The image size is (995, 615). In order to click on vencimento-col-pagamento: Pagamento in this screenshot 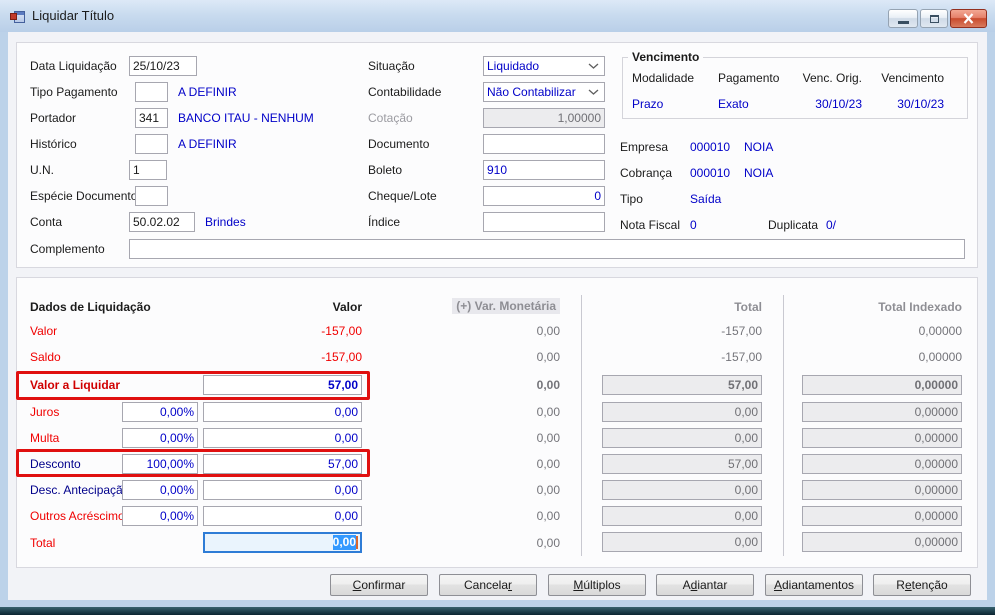, I will do `click(749, 78)`.